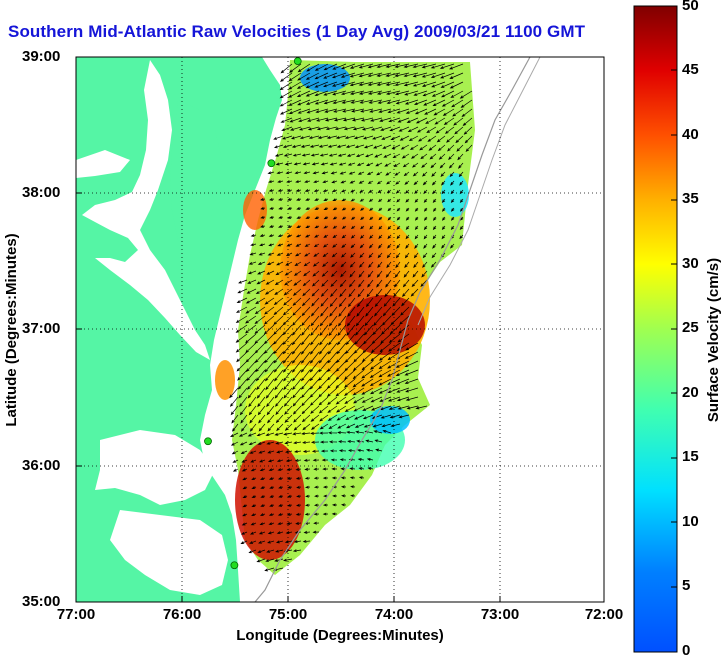  Describe the element at coordinates (690, 521) in the screenshot. I see `colorbar-tick: 10` at that location.